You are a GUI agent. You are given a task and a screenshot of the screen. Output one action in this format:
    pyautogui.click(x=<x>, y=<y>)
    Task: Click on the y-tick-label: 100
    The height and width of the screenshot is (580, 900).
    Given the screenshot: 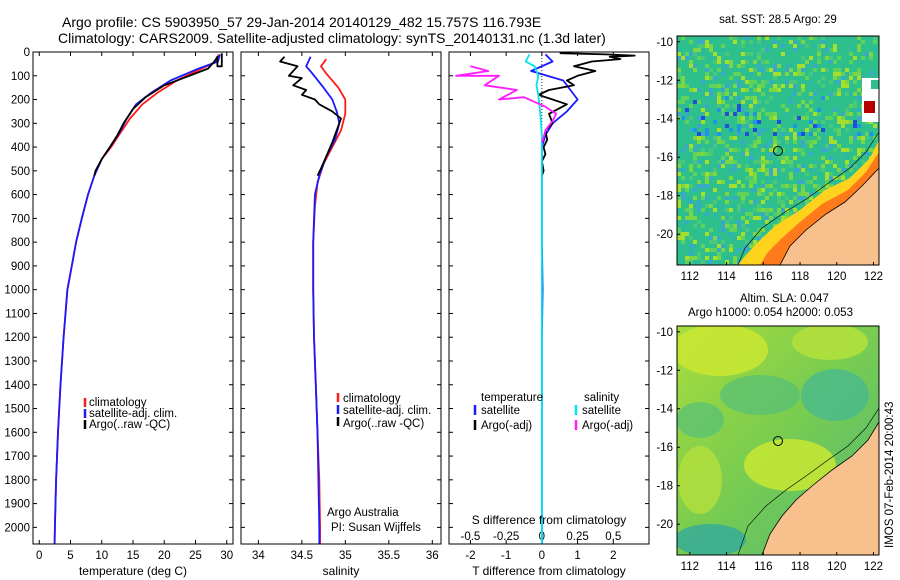 What is the action you would take?
    pyautogui.click(x=20, y=77)
    